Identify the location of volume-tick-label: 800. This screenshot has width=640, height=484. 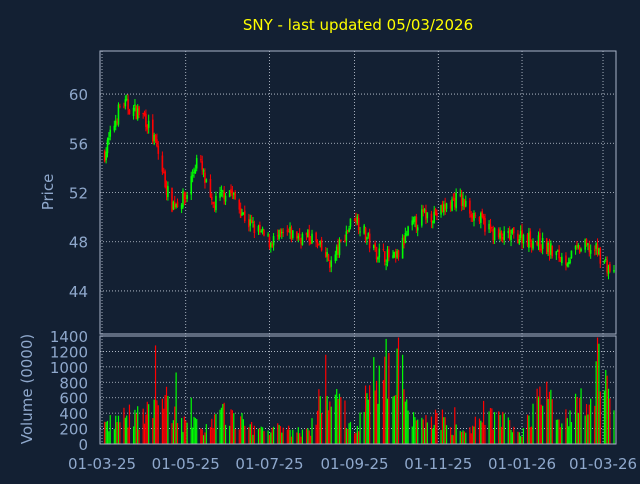
(73, 383).